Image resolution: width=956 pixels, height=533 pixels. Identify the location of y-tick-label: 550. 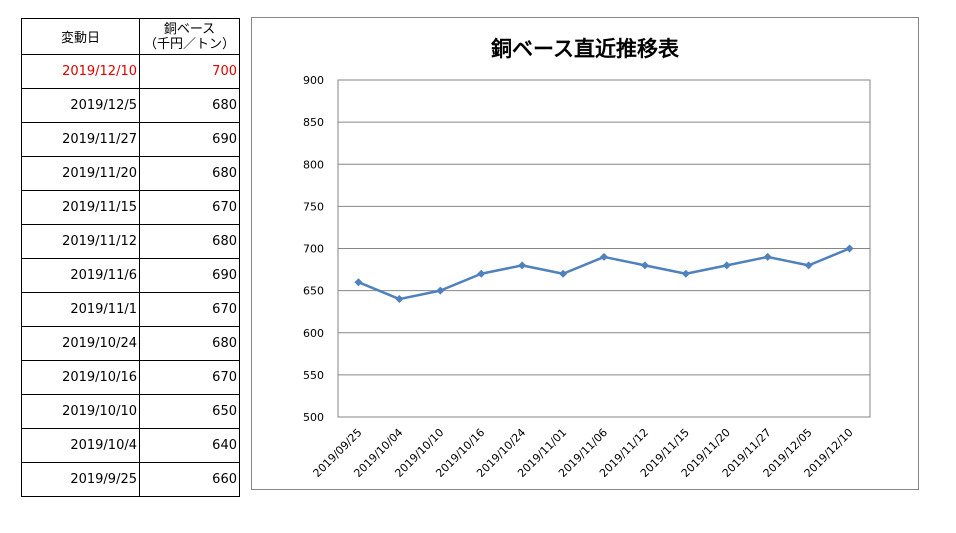
(313, 375).